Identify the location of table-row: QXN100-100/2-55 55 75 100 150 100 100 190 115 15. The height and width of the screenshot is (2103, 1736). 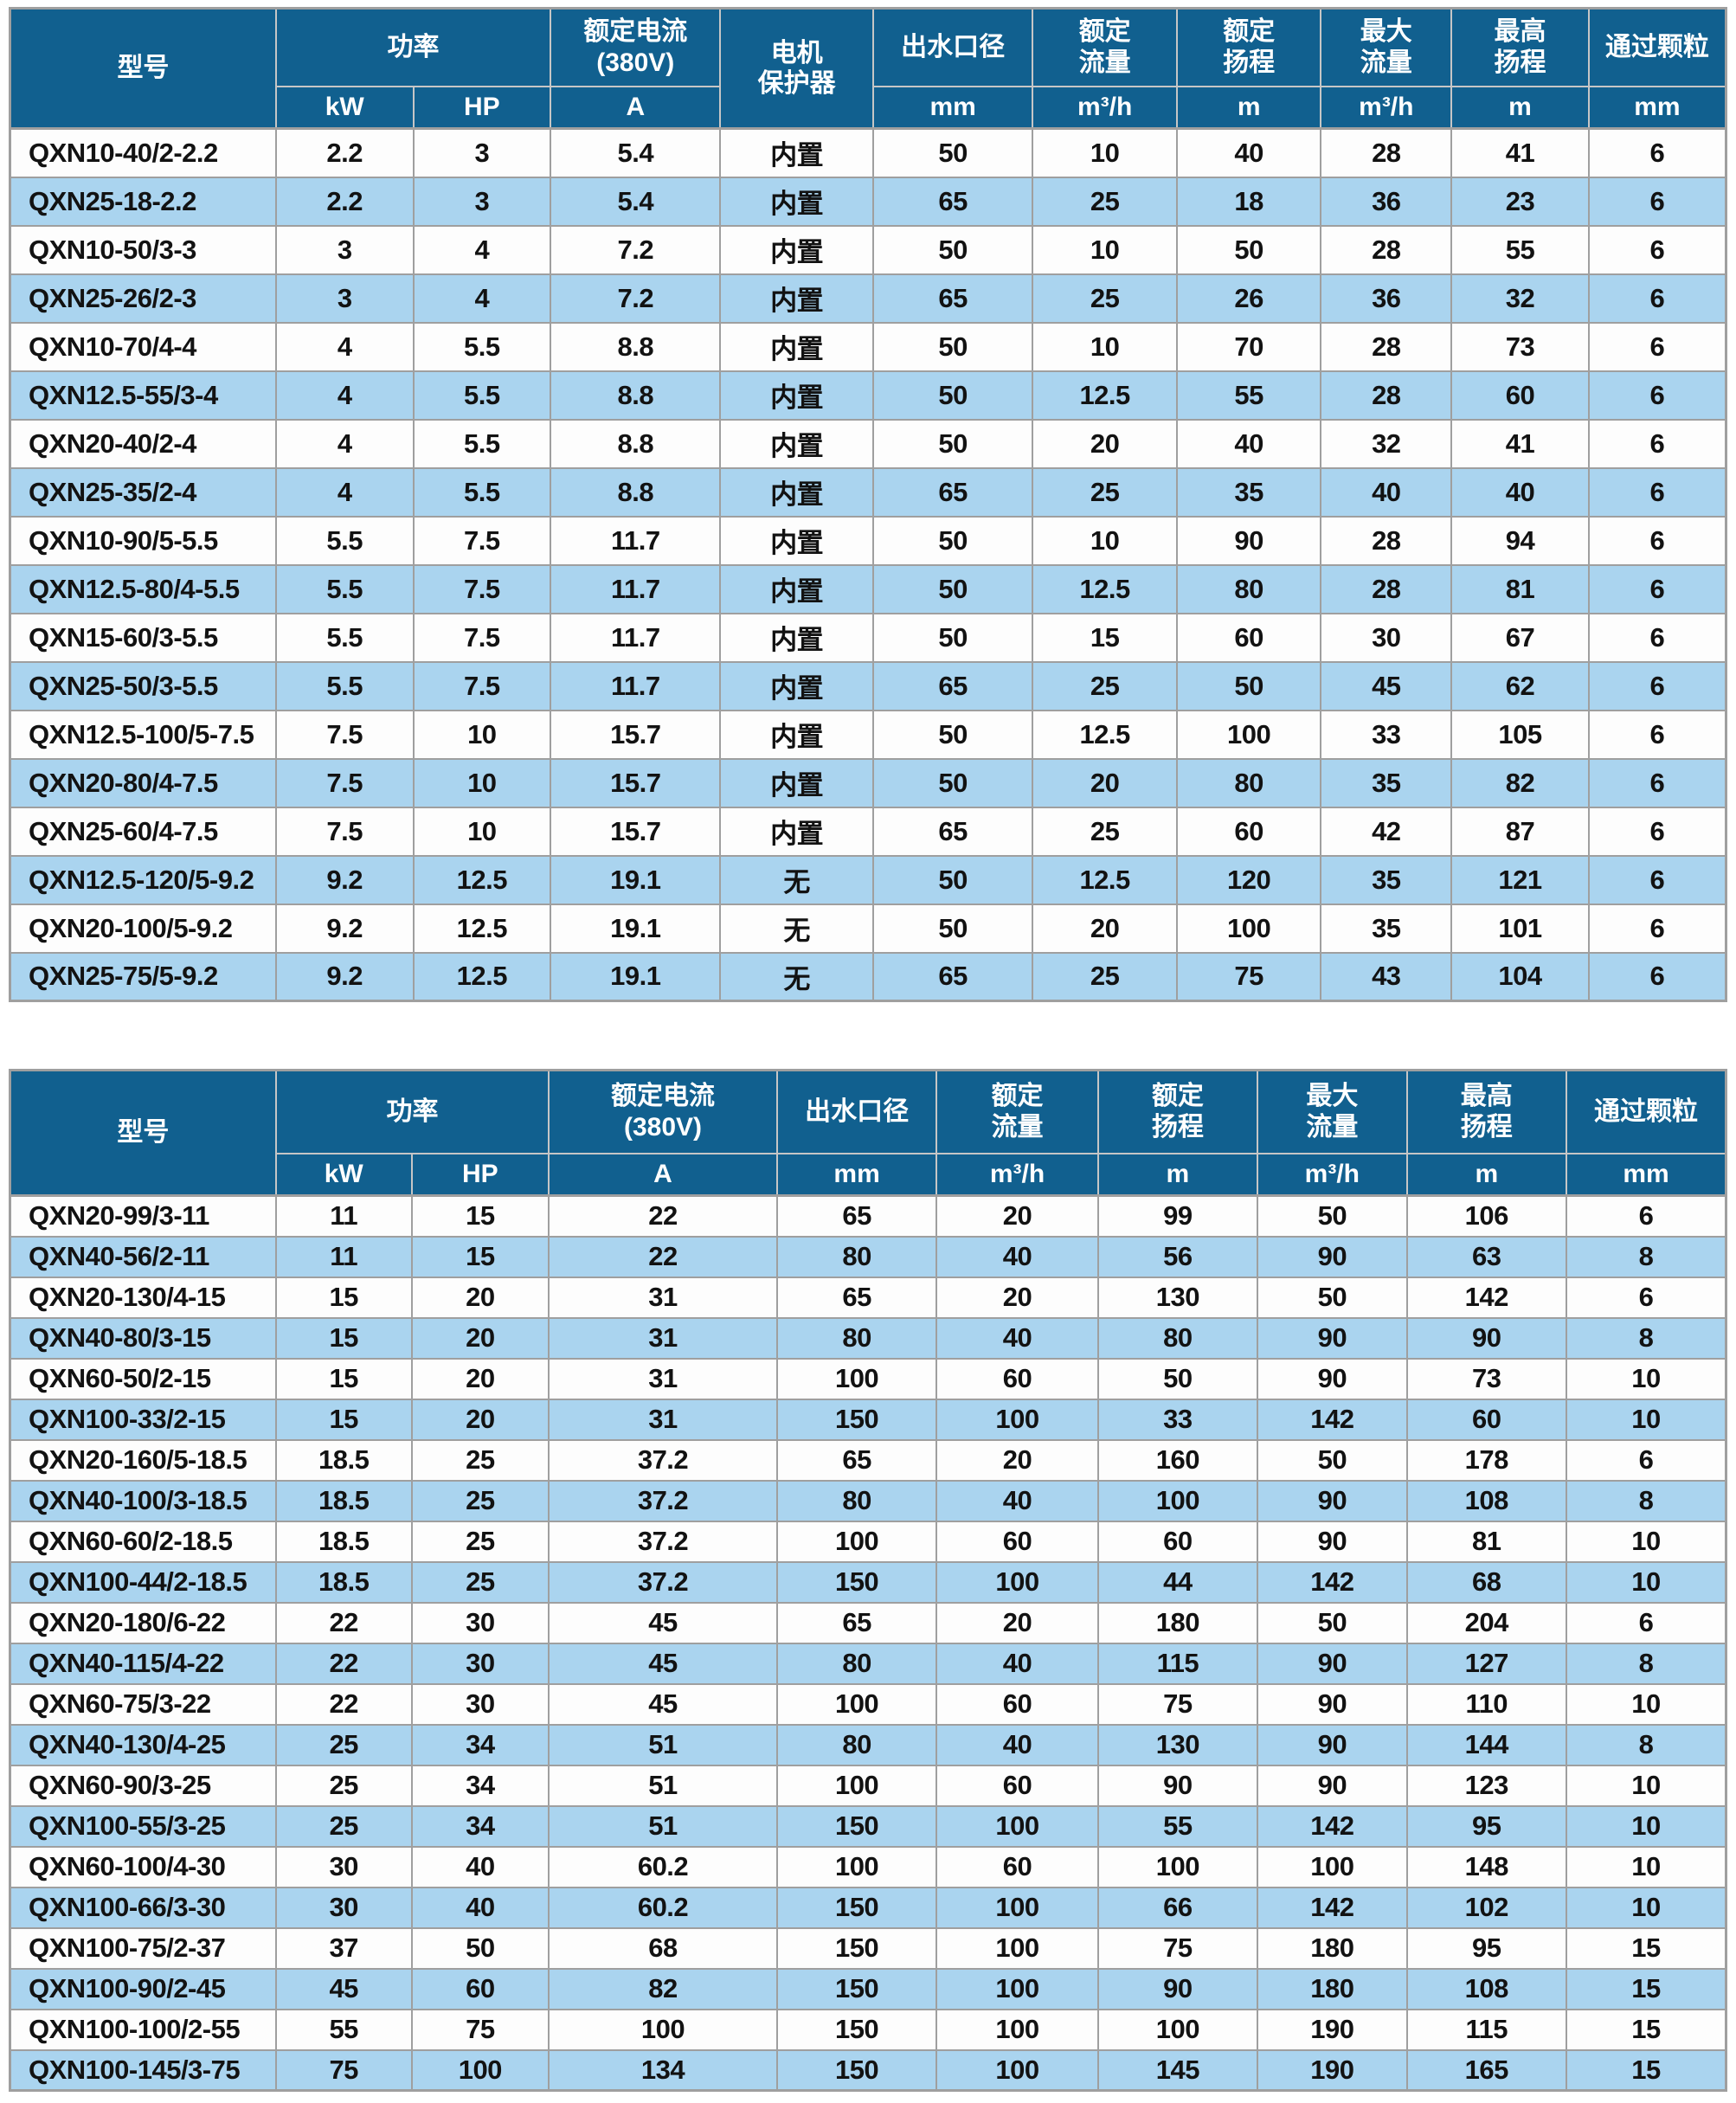
(868, 2029).